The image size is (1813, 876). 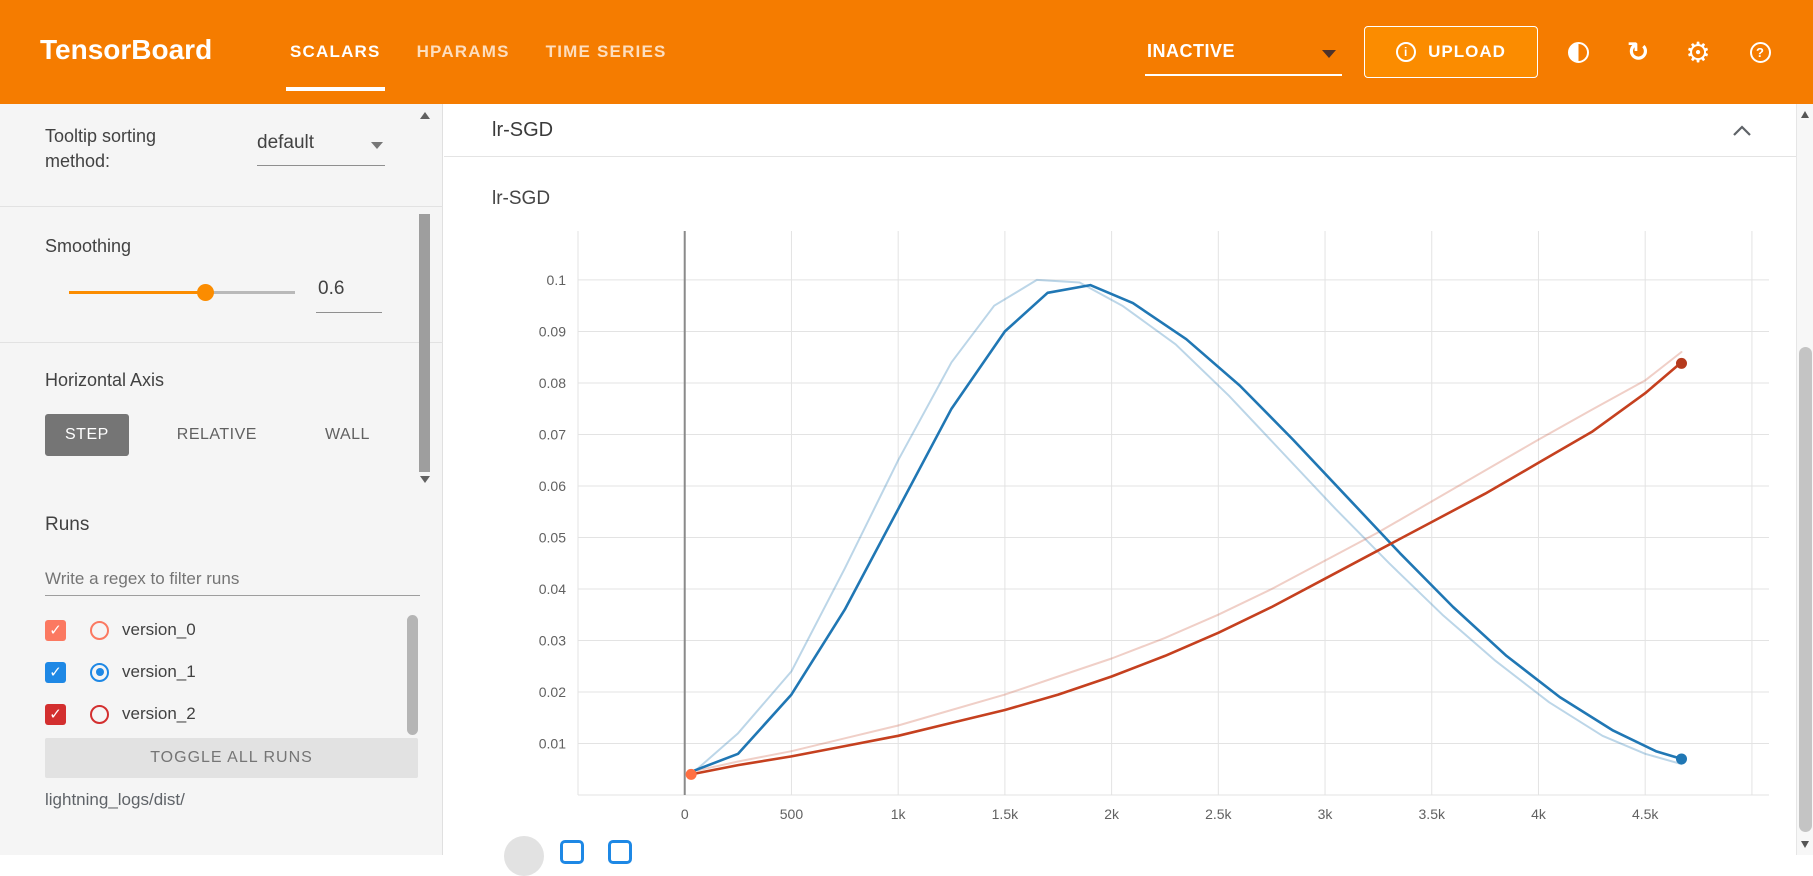 I want to click on svg-text: 0.08, so click(x=552, y=383).